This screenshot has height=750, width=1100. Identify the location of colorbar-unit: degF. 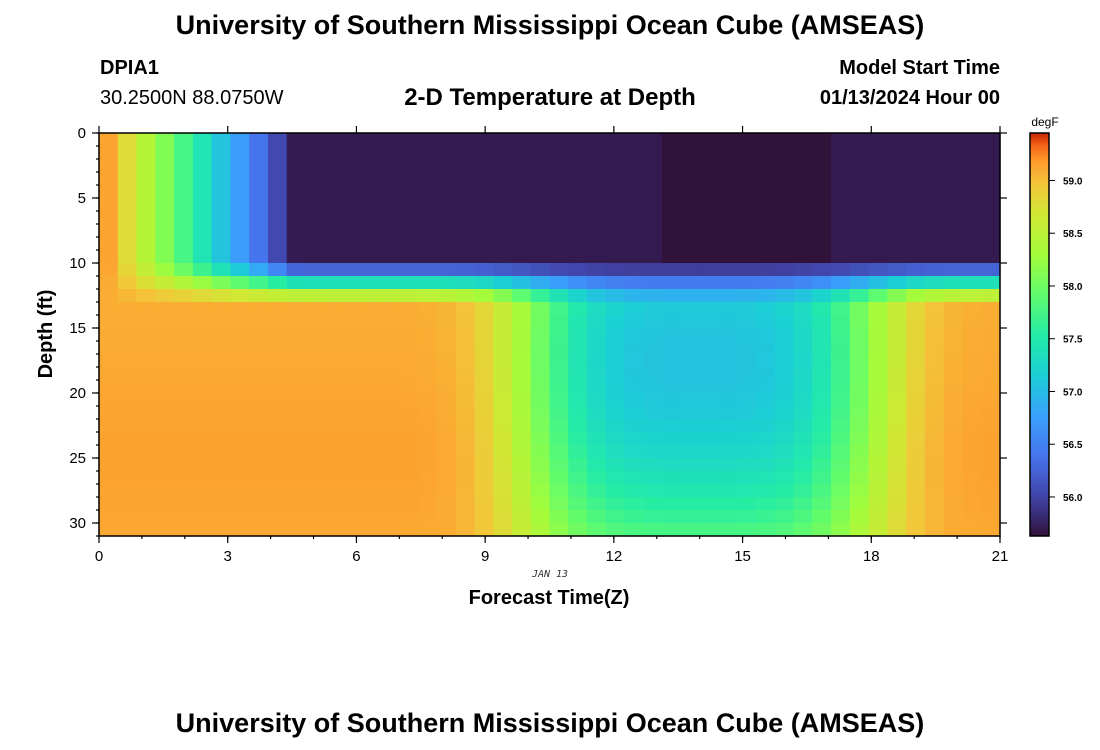
(1044, 122).